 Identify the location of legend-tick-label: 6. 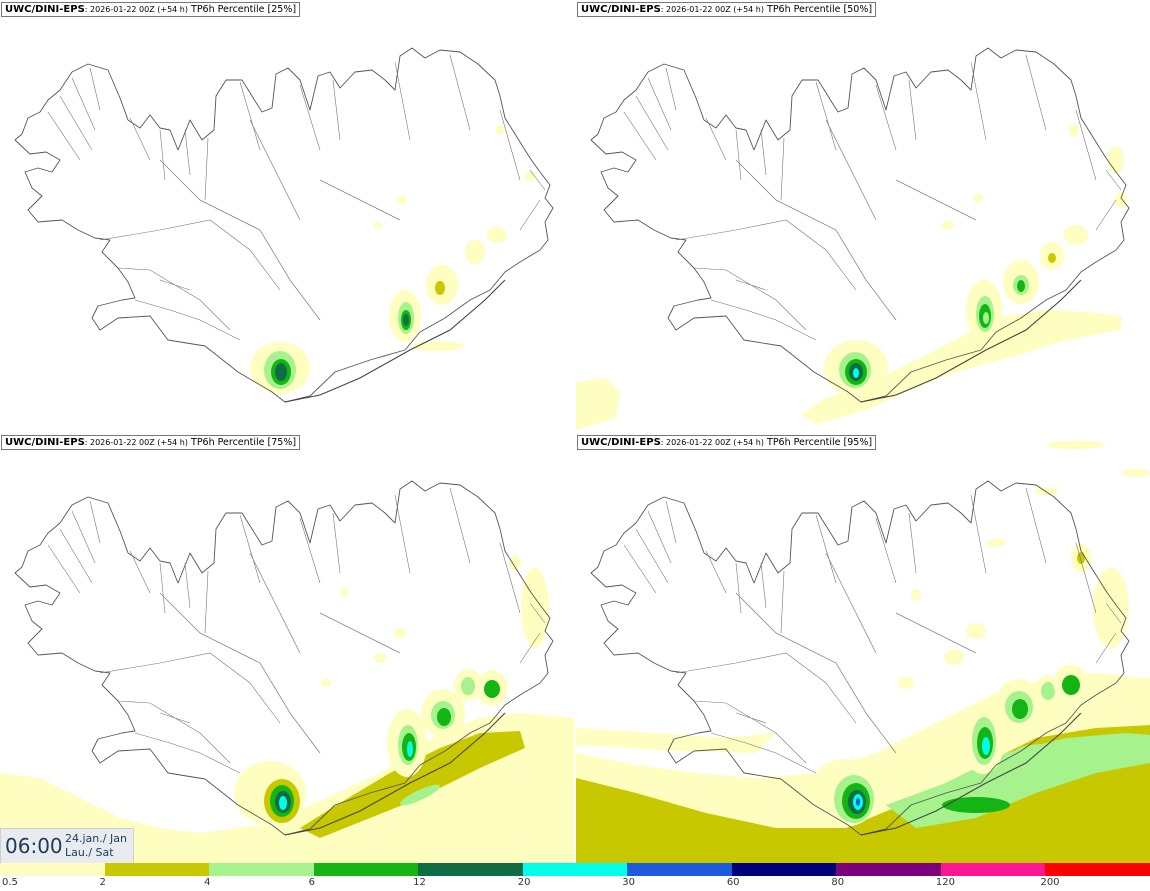
(311, 882).